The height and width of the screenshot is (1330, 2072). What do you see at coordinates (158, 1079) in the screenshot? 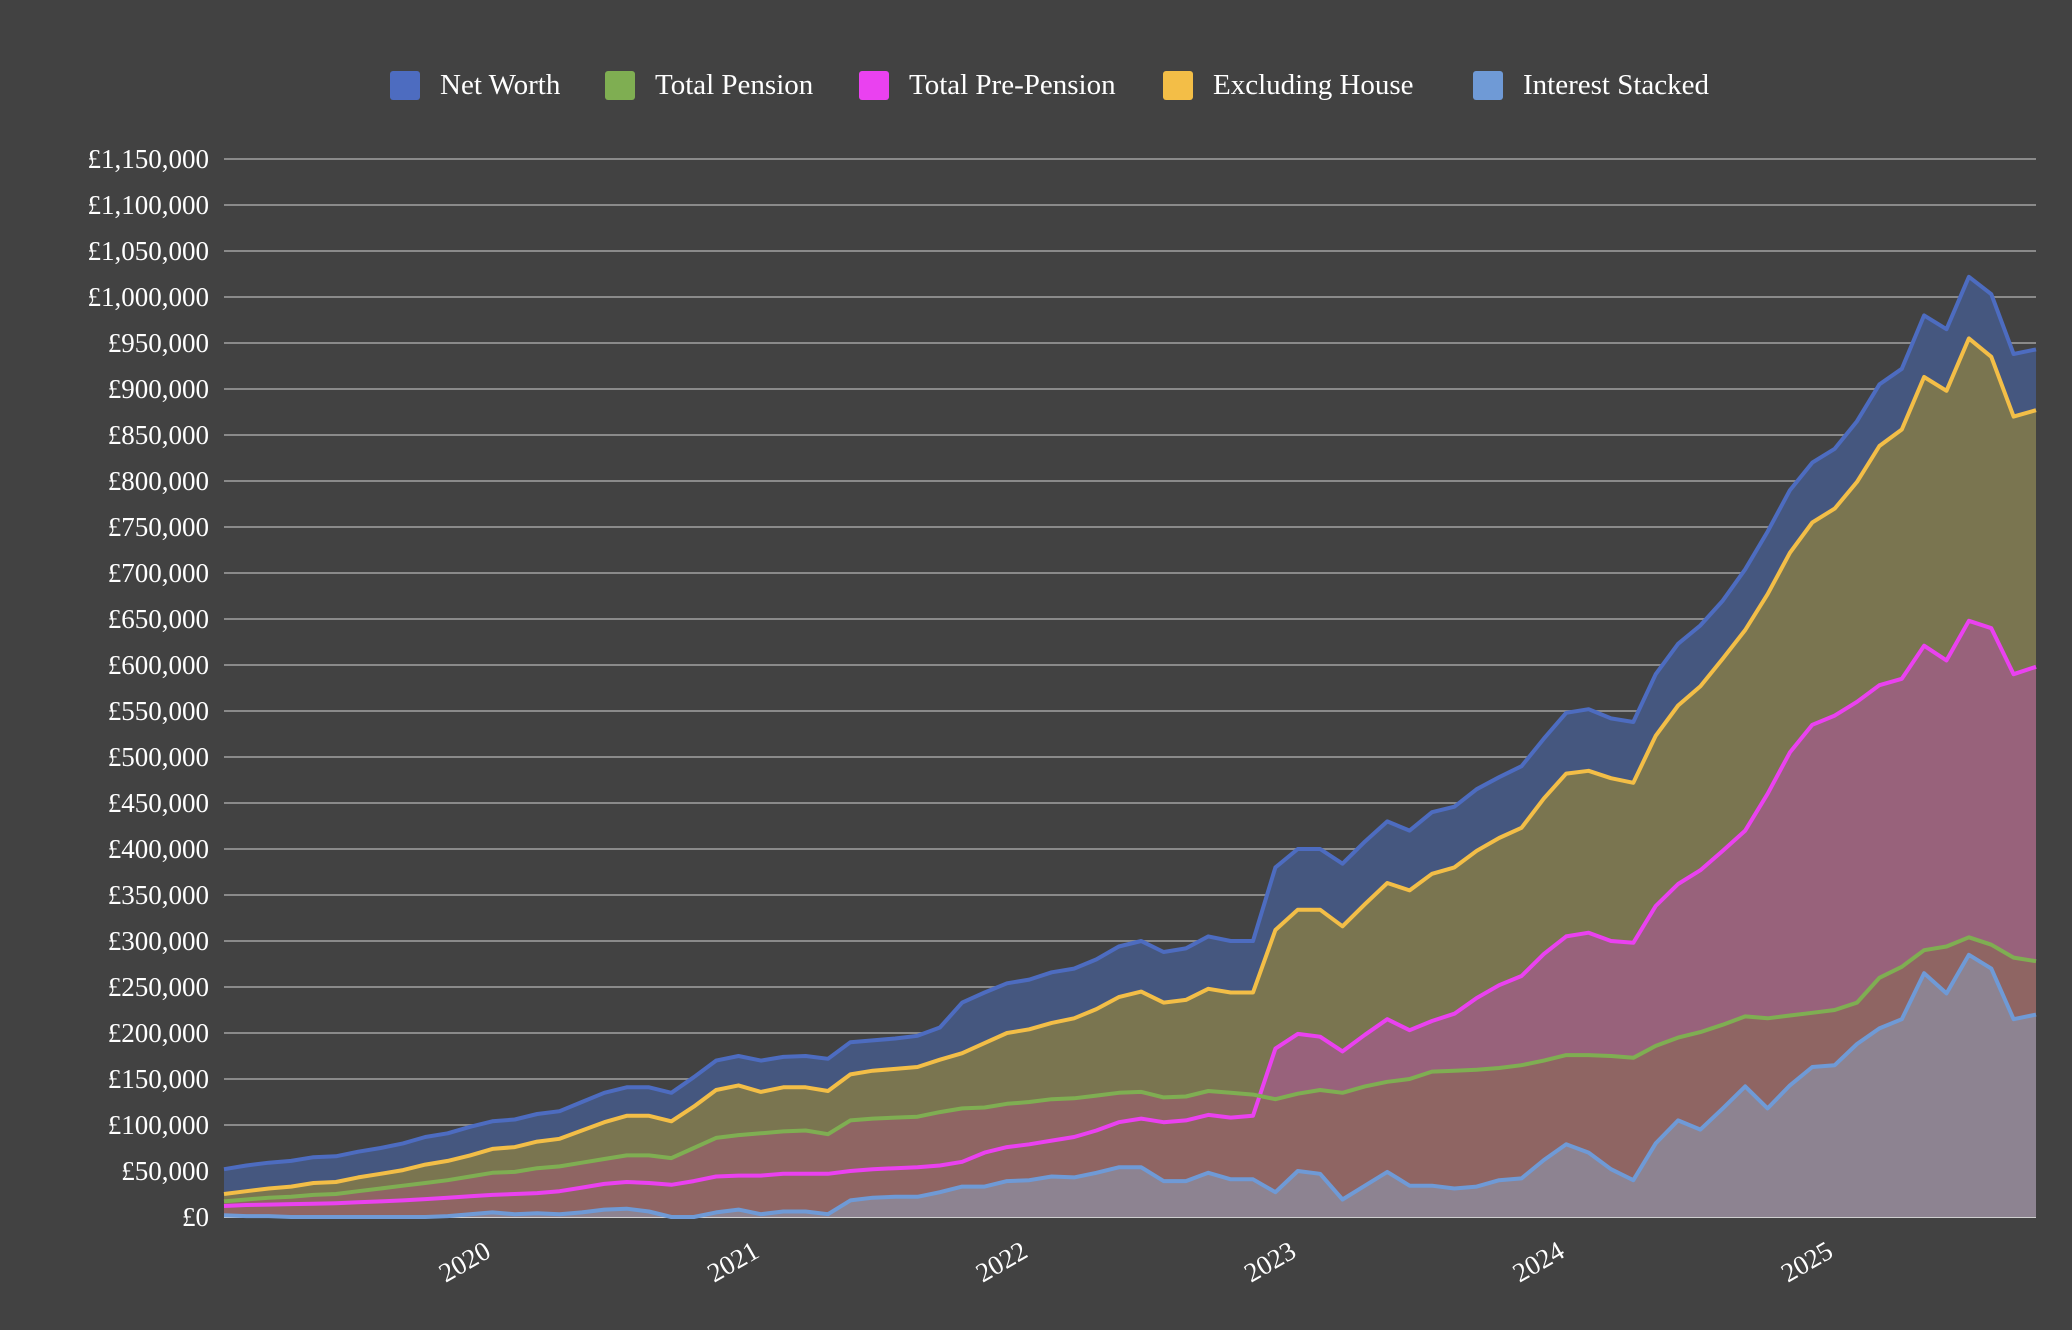
I see `y-tick-label: £150,000` at bounding box center [158, 1079].